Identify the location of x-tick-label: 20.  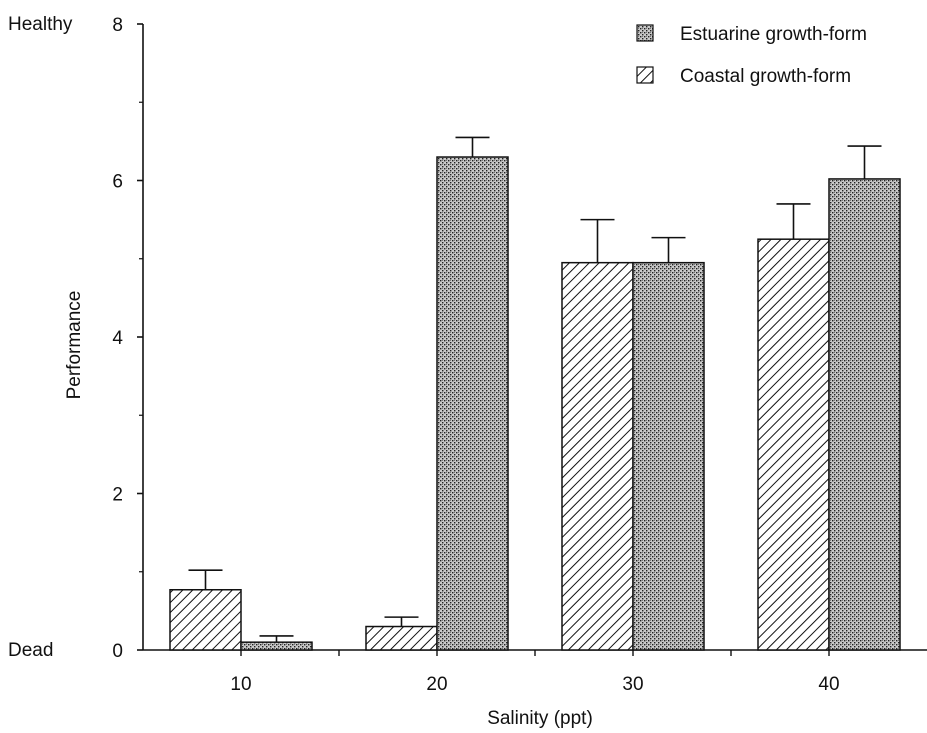
(436, 684).